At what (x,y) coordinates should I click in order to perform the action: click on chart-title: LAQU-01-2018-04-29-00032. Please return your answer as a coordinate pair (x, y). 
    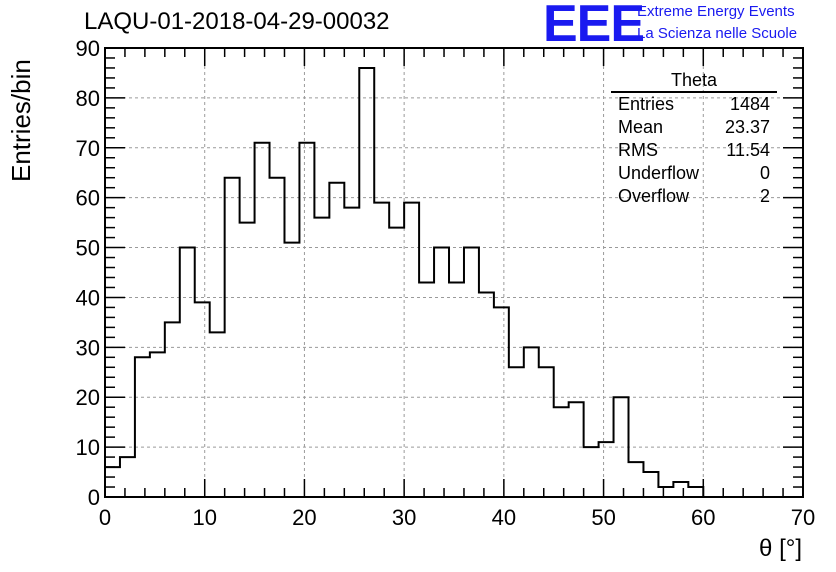
    Looking at the image, I should click on (237, 21).